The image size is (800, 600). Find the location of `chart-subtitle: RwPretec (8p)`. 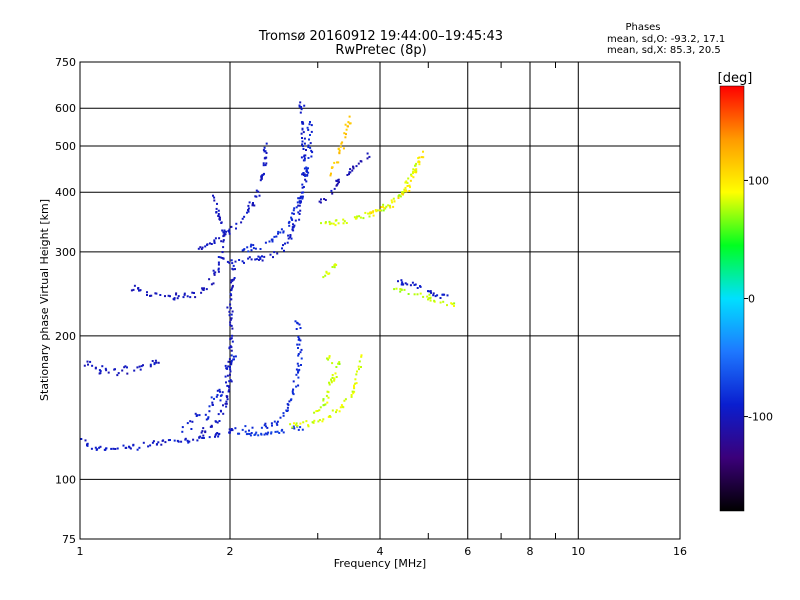

chart-subtitle: RwPretec (8p) is located at coordinates (380, 50).